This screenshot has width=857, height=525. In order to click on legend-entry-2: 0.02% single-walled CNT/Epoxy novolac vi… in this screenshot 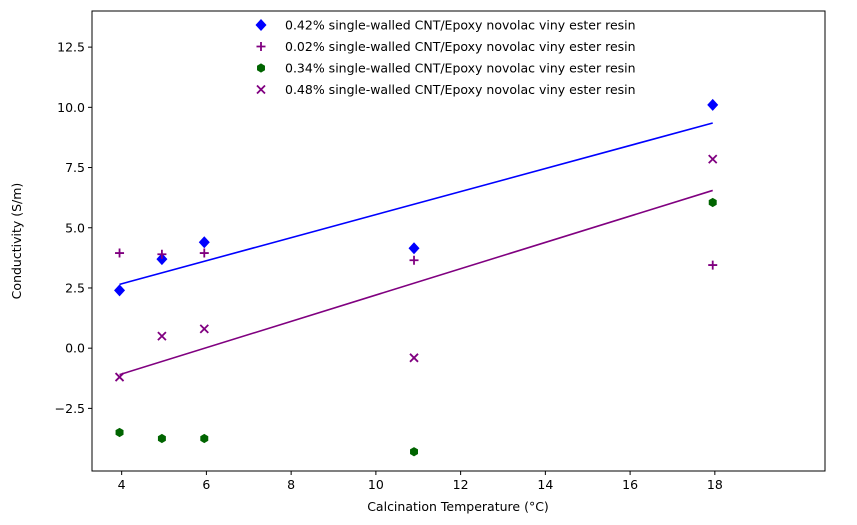, I will do `click(460, 46)`.